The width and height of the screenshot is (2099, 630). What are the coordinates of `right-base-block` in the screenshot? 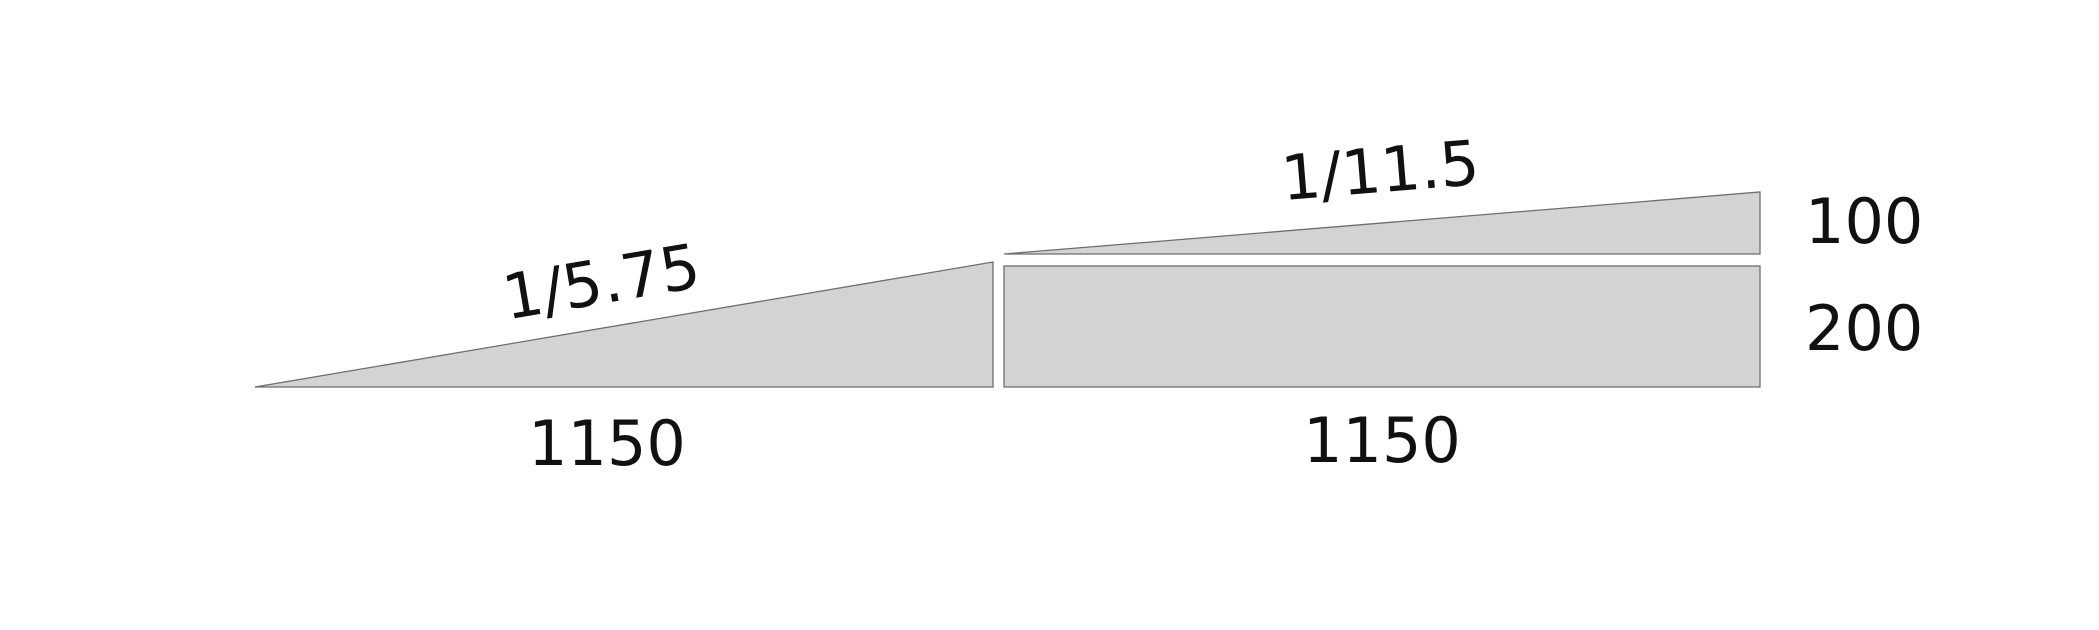 It's located at (1382, 326).